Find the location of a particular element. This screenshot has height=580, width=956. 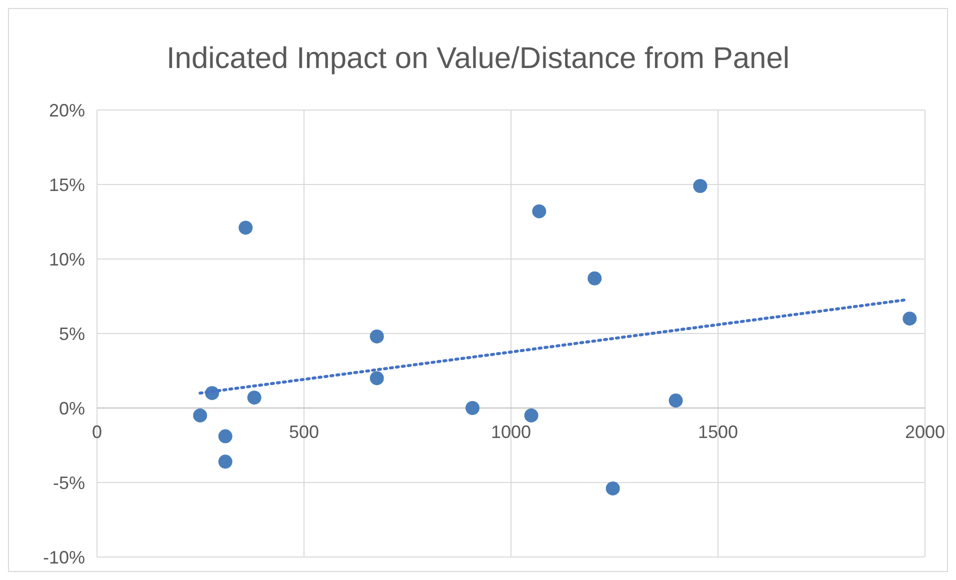

x-tick-label: 2000 is located at coordinates (925, 432).